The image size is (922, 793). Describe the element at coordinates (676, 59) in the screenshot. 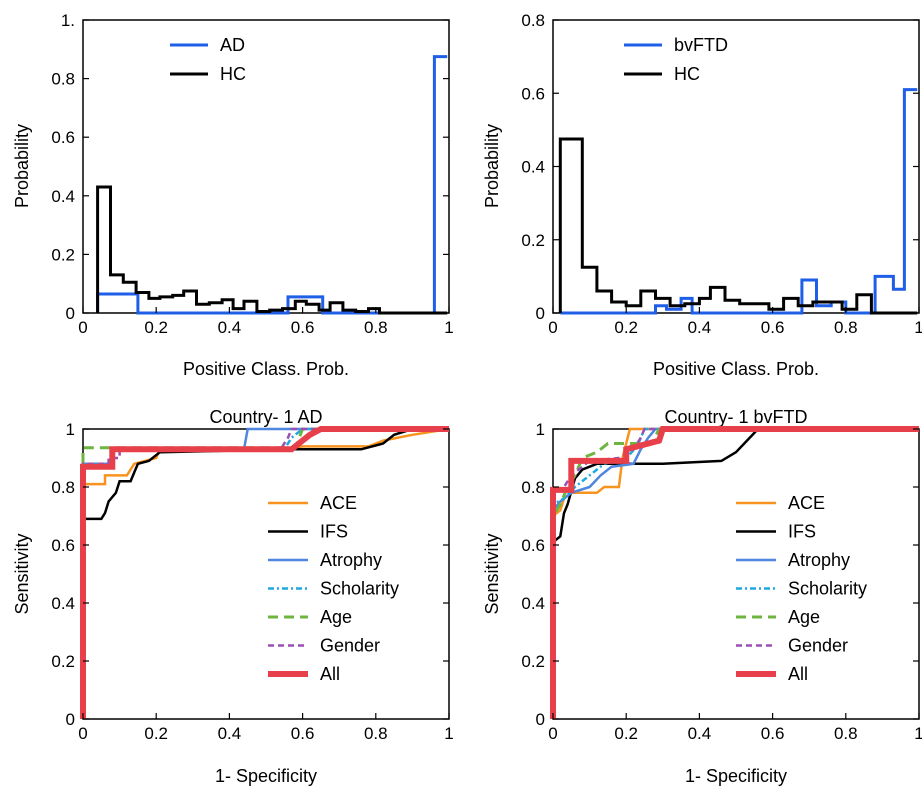

I see `legend: bvFTD HC` at that location.